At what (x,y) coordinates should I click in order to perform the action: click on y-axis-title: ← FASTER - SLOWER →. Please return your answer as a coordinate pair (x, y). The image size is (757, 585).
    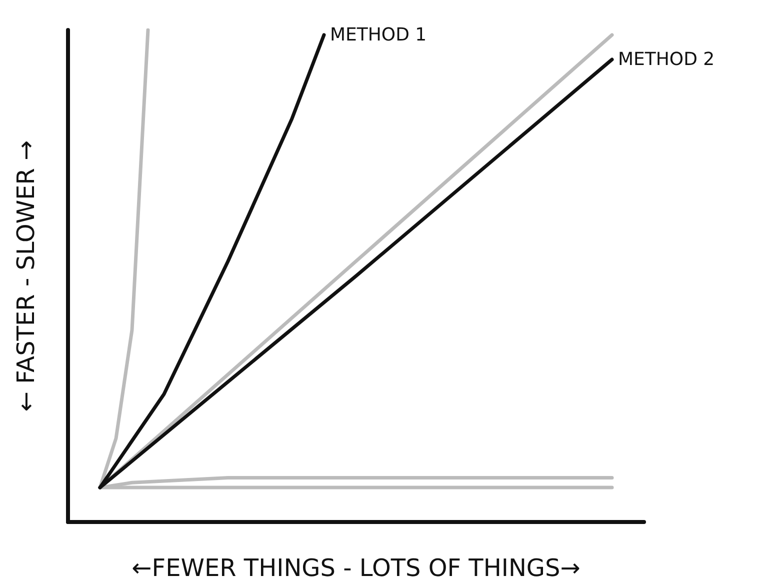
    Looking at the image, I should click on (26, 276).